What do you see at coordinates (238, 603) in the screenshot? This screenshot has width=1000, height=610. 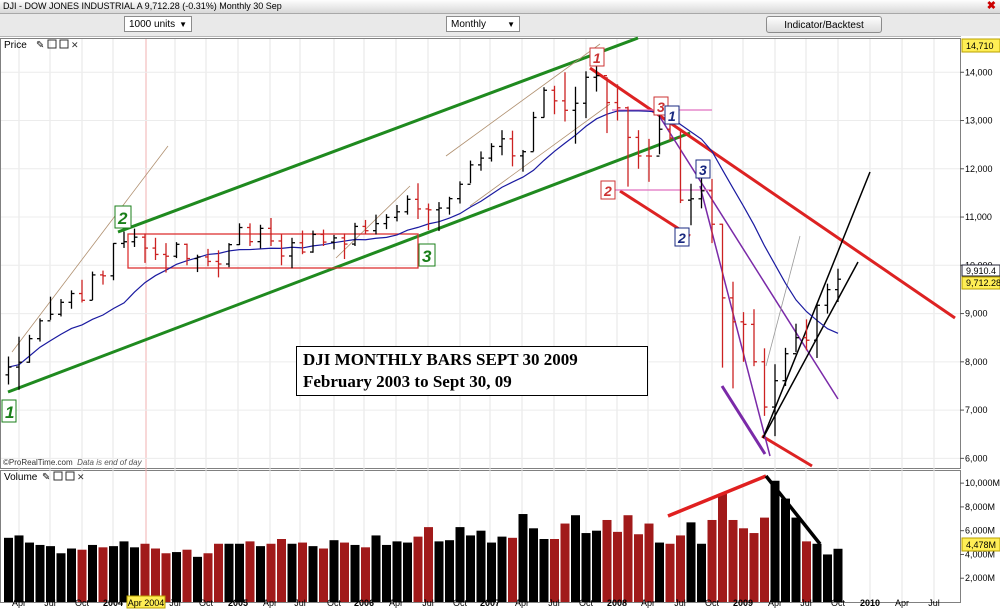 I see `x-tick-label: 2005` at bounding box center [238, 603].